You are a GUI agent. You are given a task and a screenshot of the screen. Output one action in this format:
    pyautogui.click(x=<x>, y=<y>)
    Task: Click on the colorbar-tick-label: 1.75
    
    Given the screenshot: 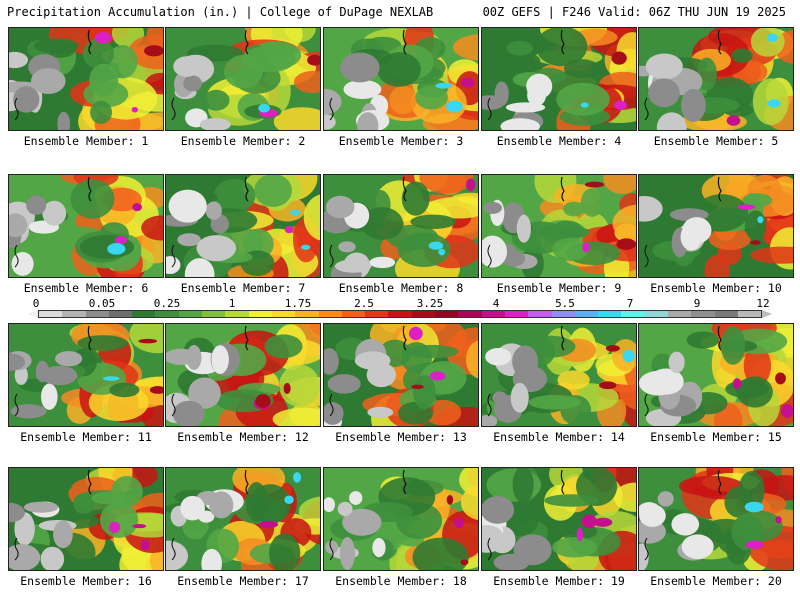 What is the action you would take?
    pyautogui.click(x=298, y=303)
    